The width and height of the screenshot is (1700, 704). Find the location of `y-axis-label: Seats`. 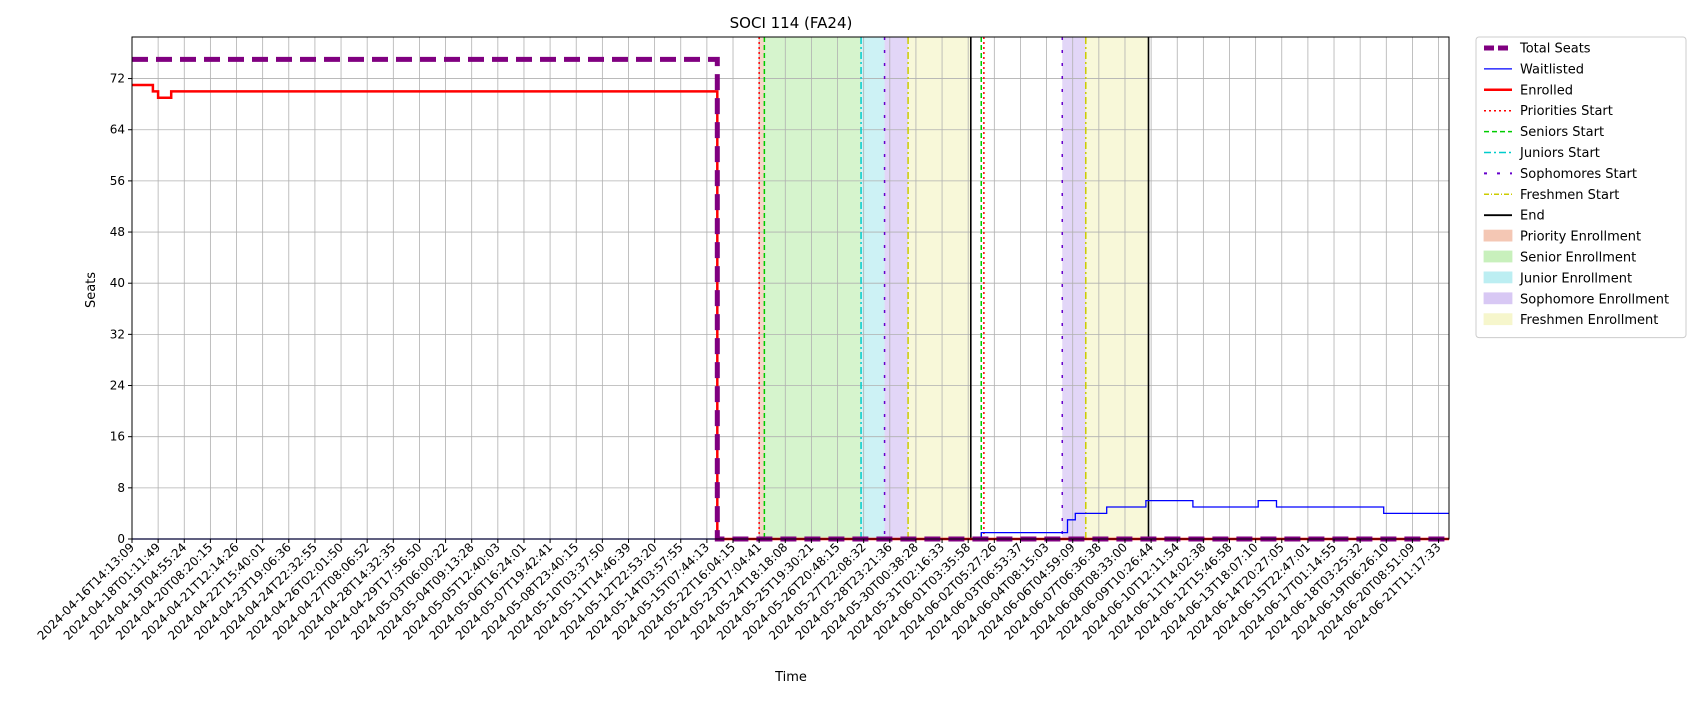

y-axis-label: Seats is located at coordinates (91, 290).